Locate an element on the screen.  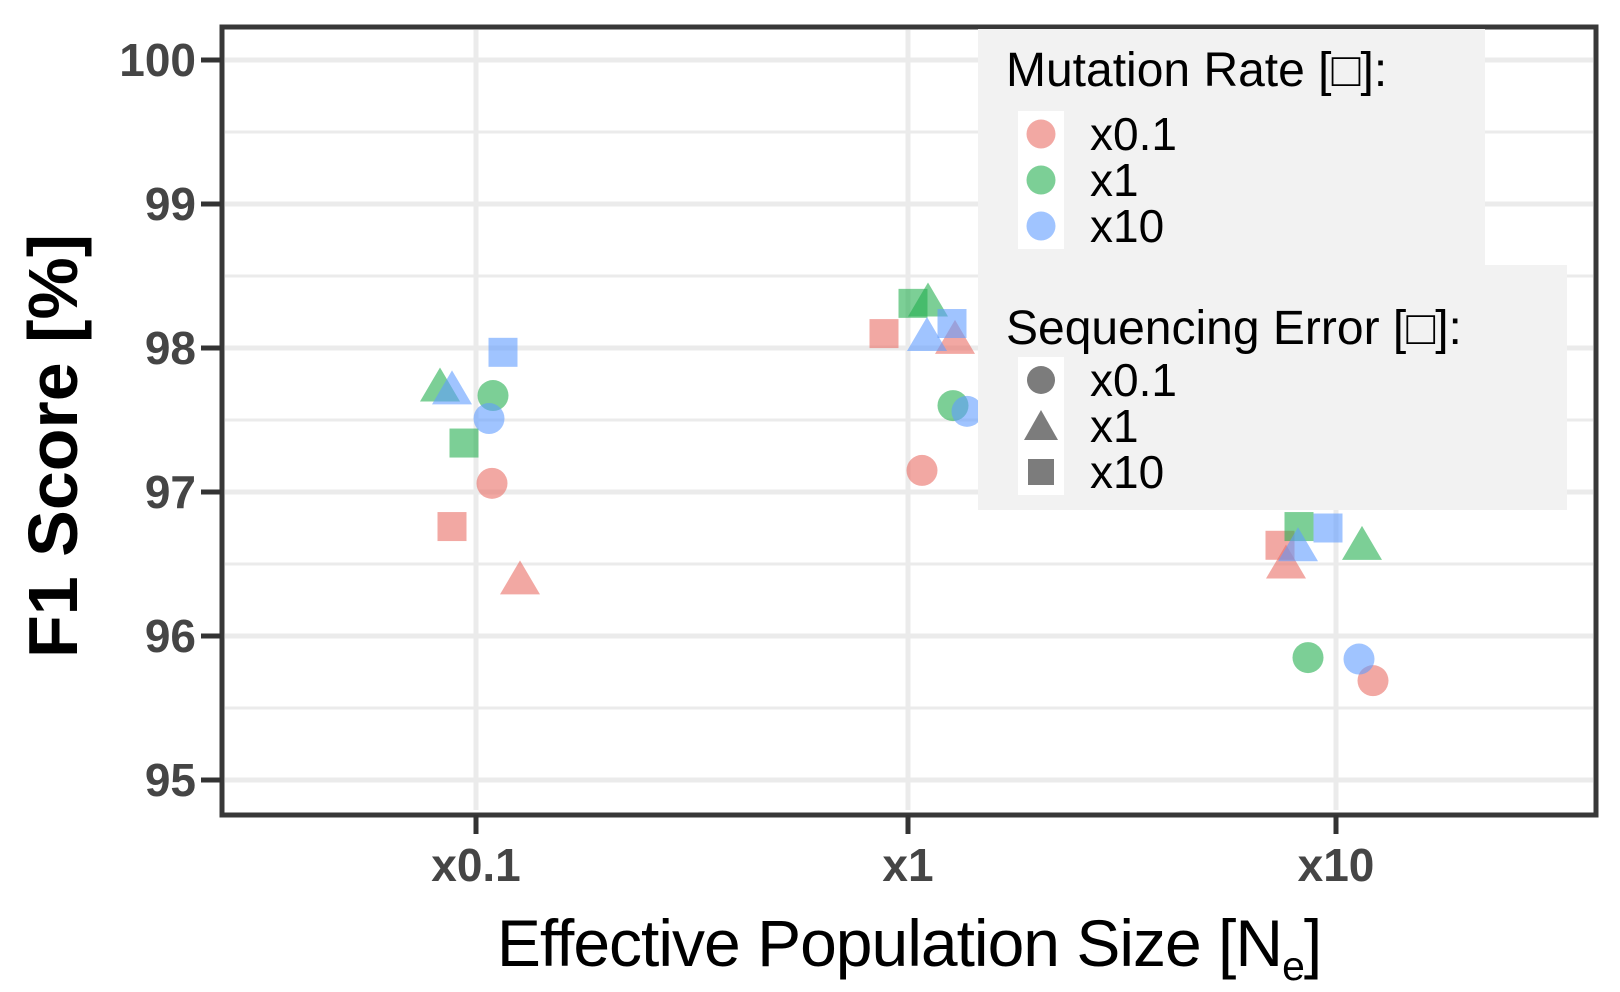
legend-sequencing-error: Sequencing Error [□]: x0.1 x1 is located at coordinates (1272, 387).